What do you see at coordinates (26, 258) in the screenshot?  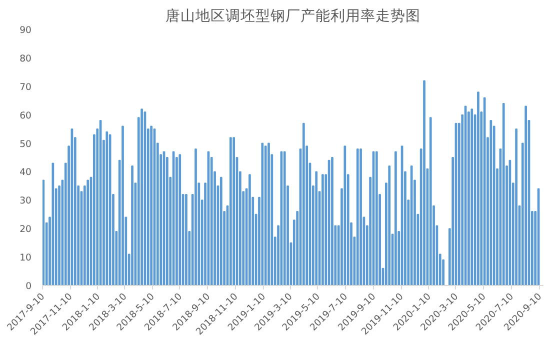 I see `y-tick-label: 10` at bounding box center [26, 258].